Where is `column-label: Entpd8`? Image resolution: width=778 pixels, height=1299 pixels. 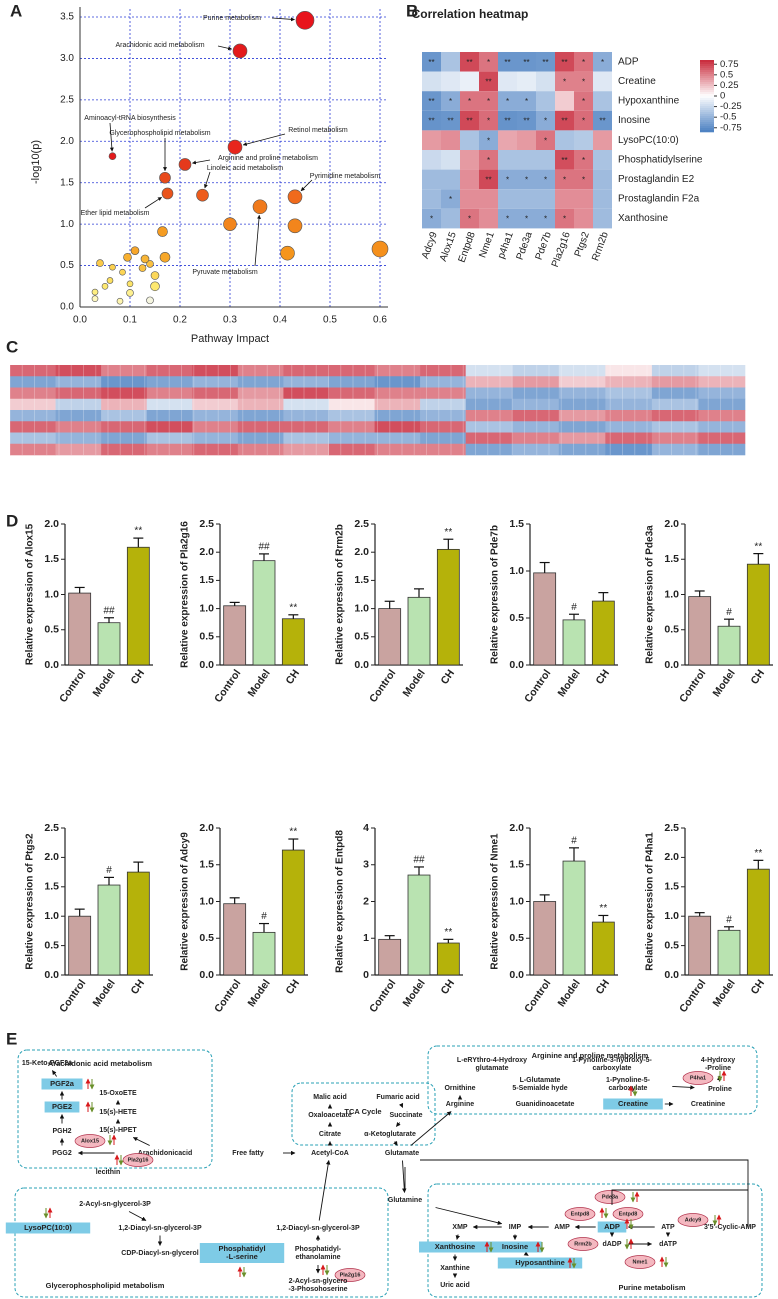
column-label: Entpd8 is located at coordinates (467, 247).